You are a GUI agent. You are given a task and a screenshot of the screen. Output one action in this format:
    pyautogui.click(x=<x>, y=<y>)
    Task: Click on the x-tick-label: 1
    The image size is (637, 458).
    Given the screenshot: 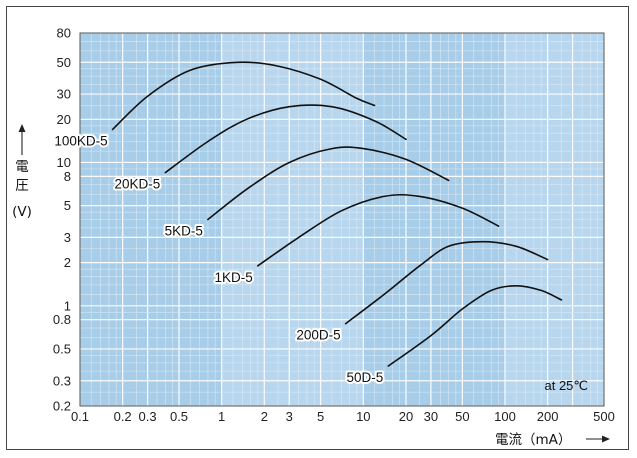 What is the action you would take?
    pyautogui.click(x=221, y=416)
    